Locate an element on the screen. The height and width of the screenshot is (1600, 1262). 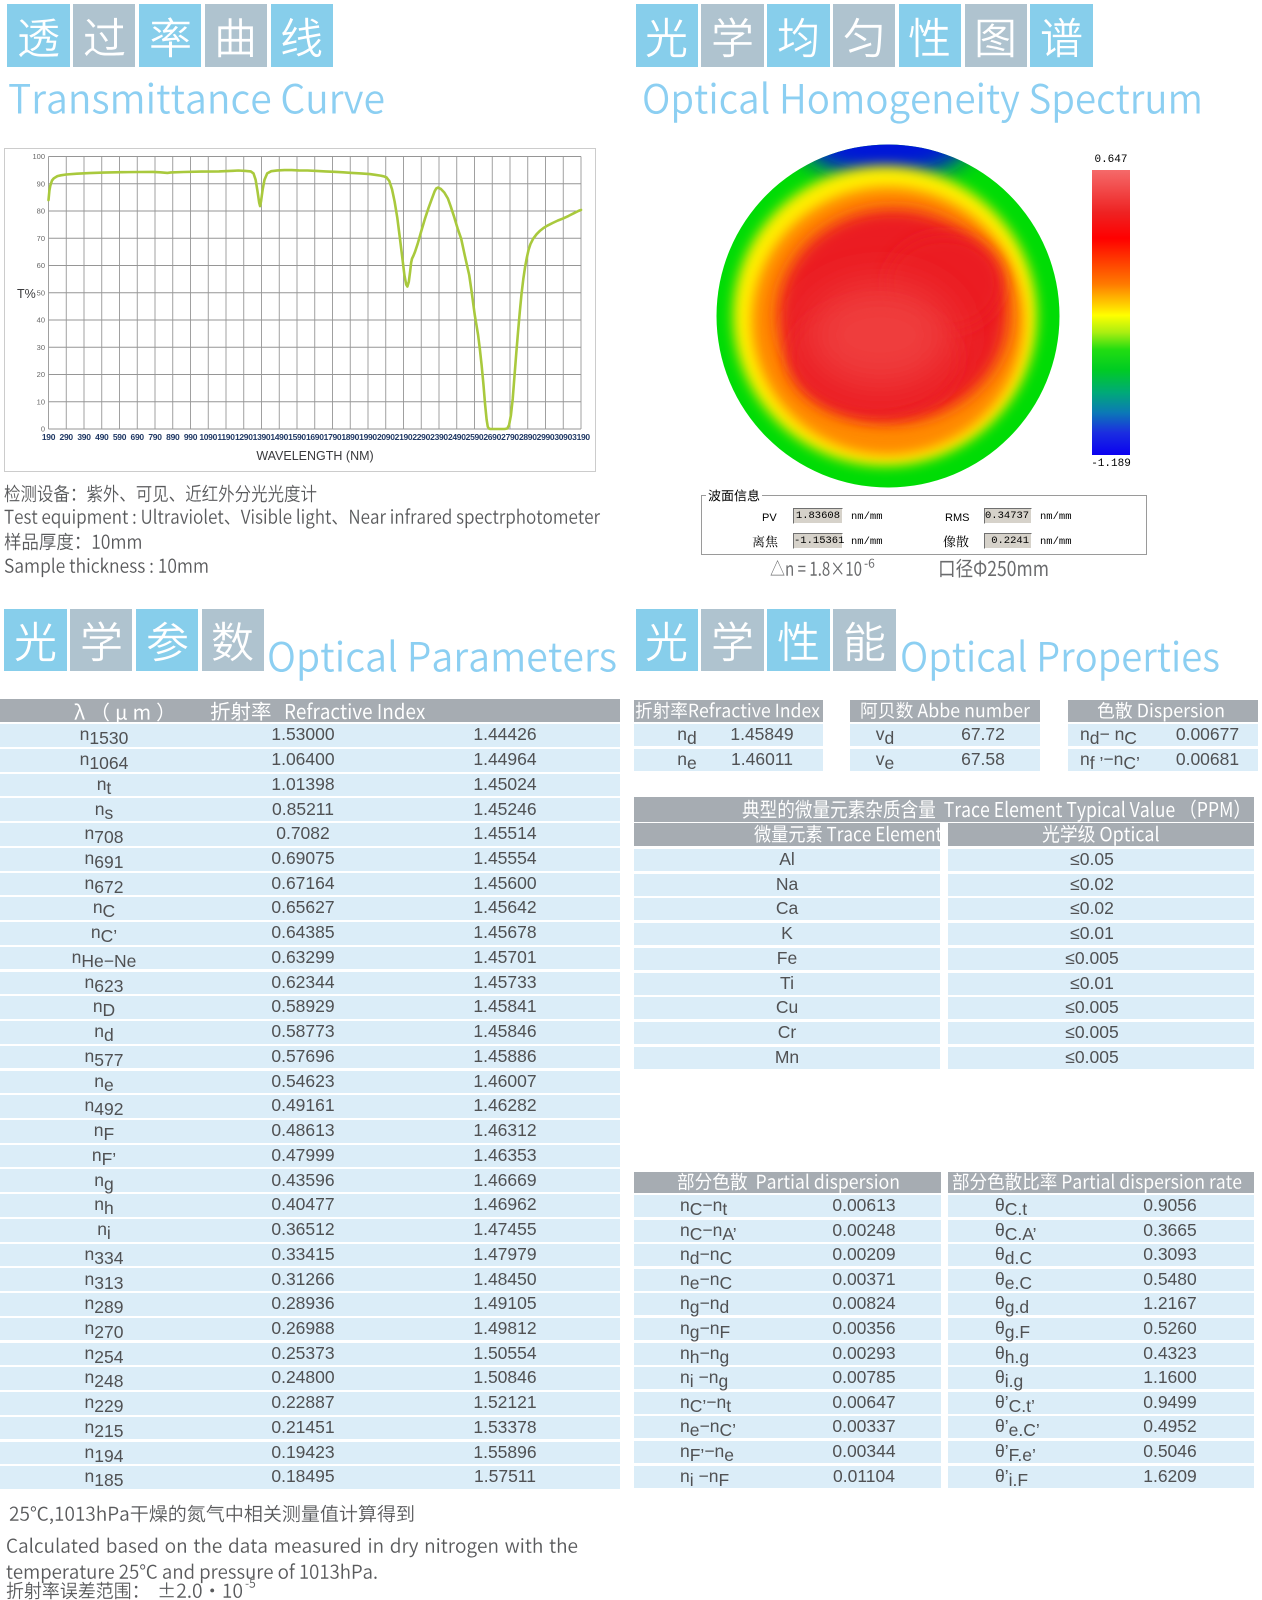
svg-text: 1690 is located at coordinates (315, 437).